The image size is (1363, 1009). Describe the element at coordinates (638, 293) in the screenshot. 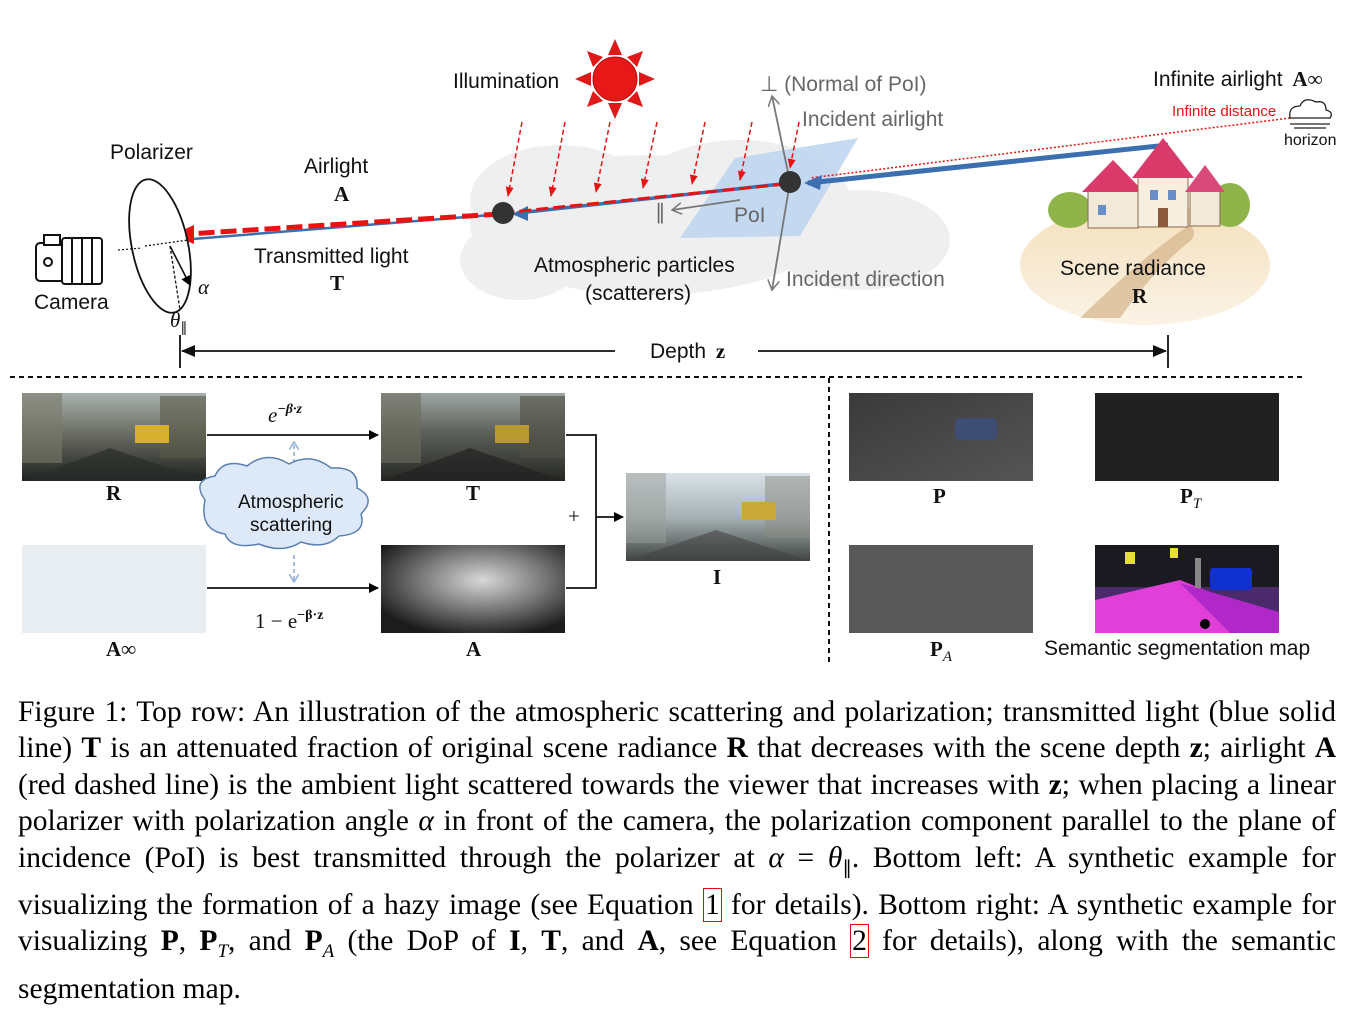

I see `particles-label-2: (scatterers)` at that location.